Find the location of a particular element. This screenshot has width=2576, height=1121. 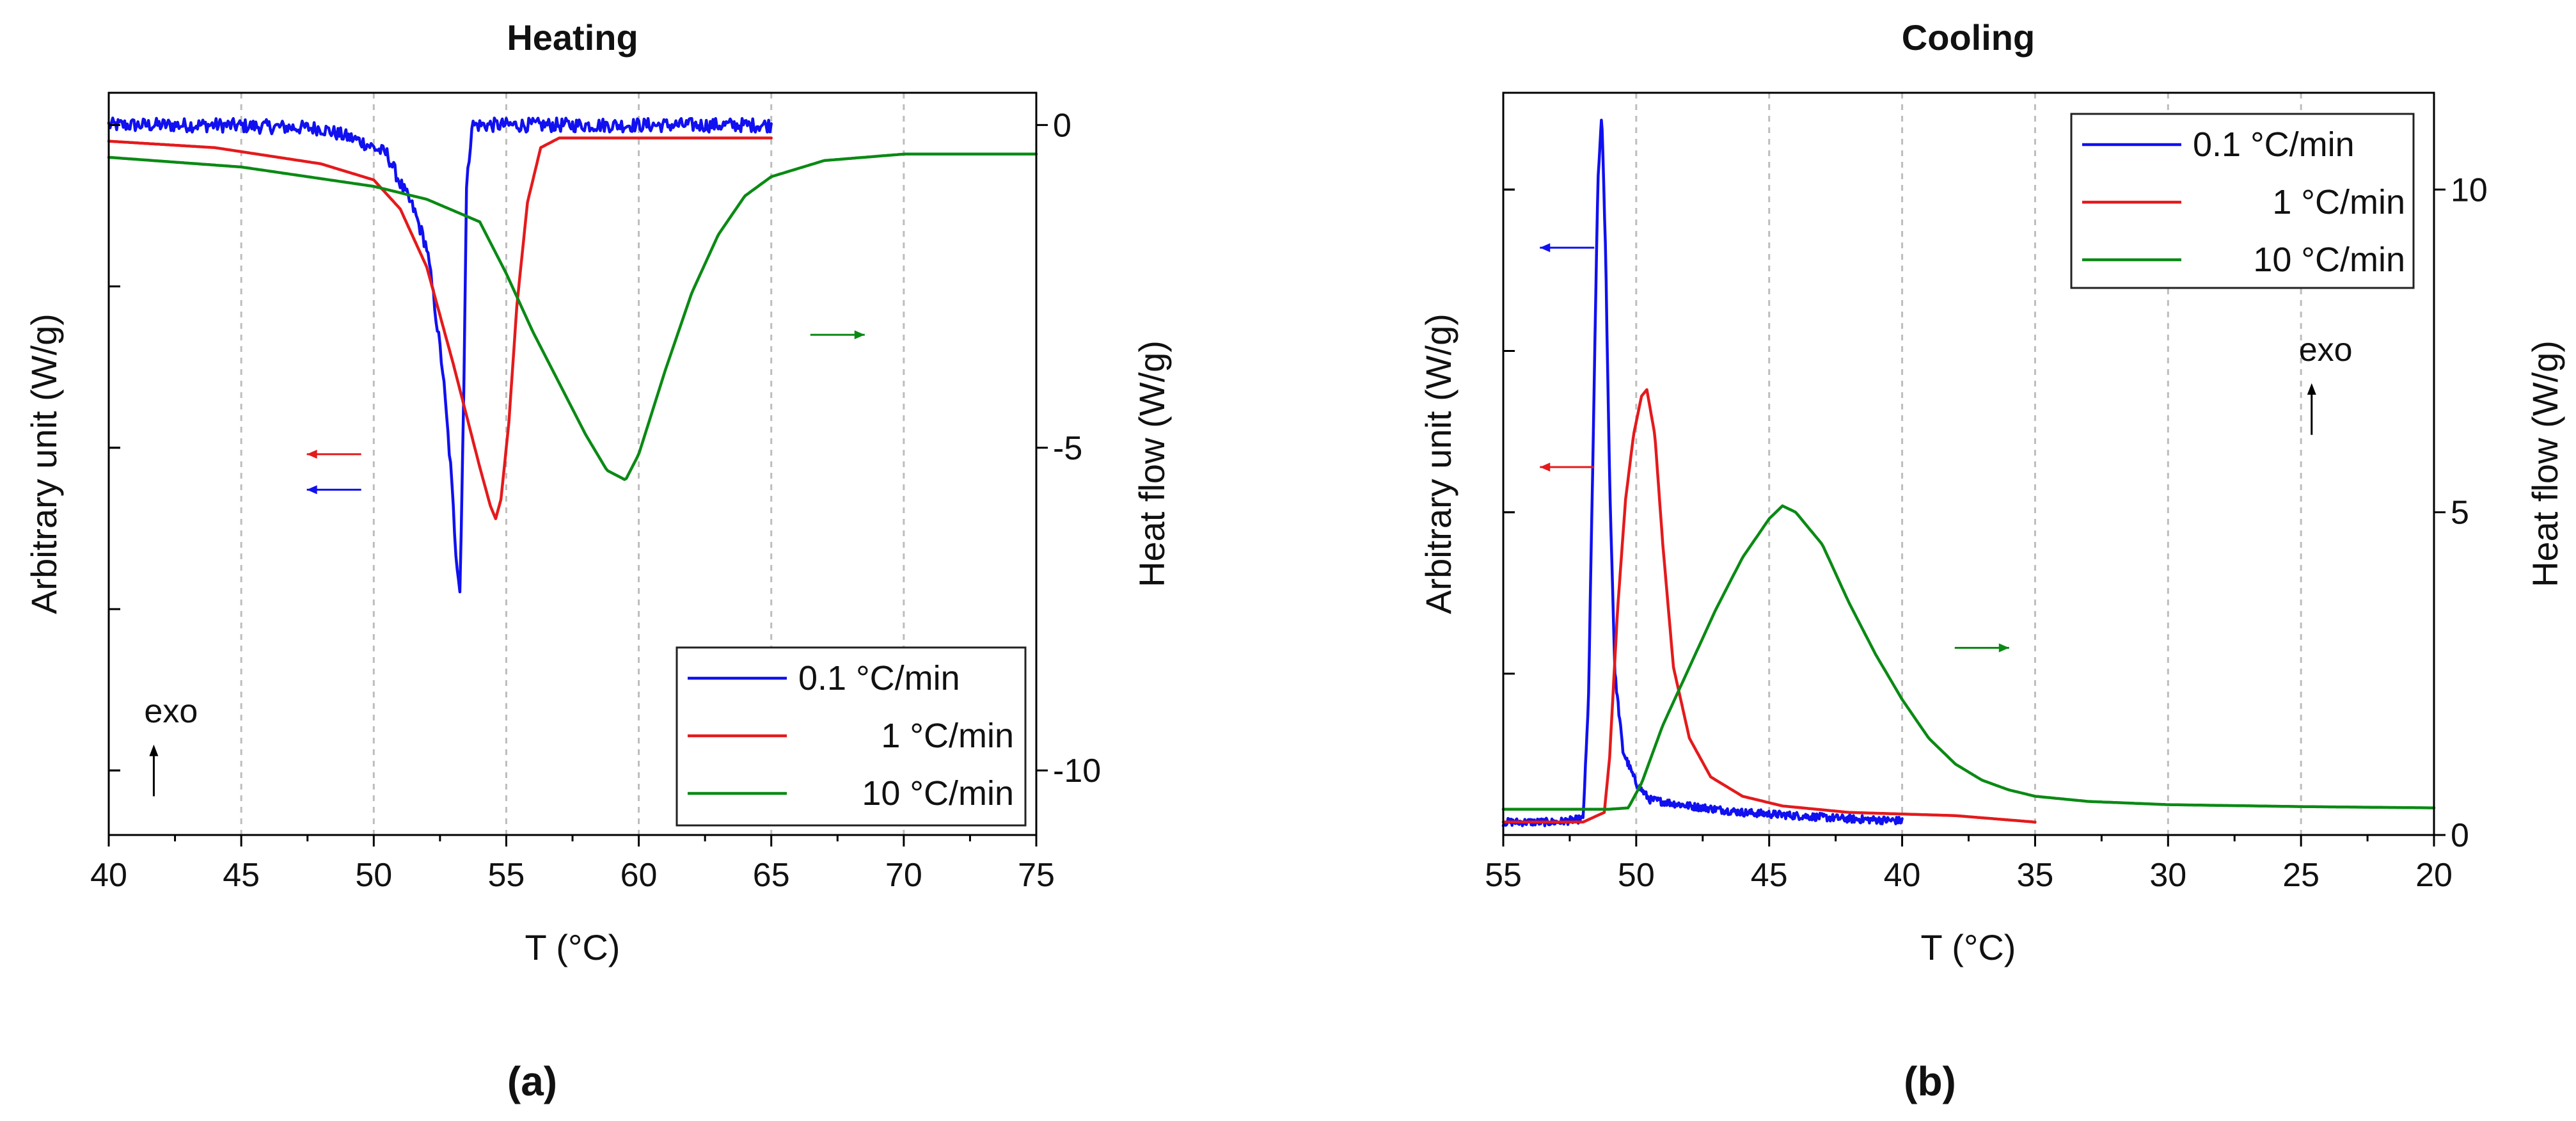

y2-tick-label: -10 is located at coordinates (1077, 771).